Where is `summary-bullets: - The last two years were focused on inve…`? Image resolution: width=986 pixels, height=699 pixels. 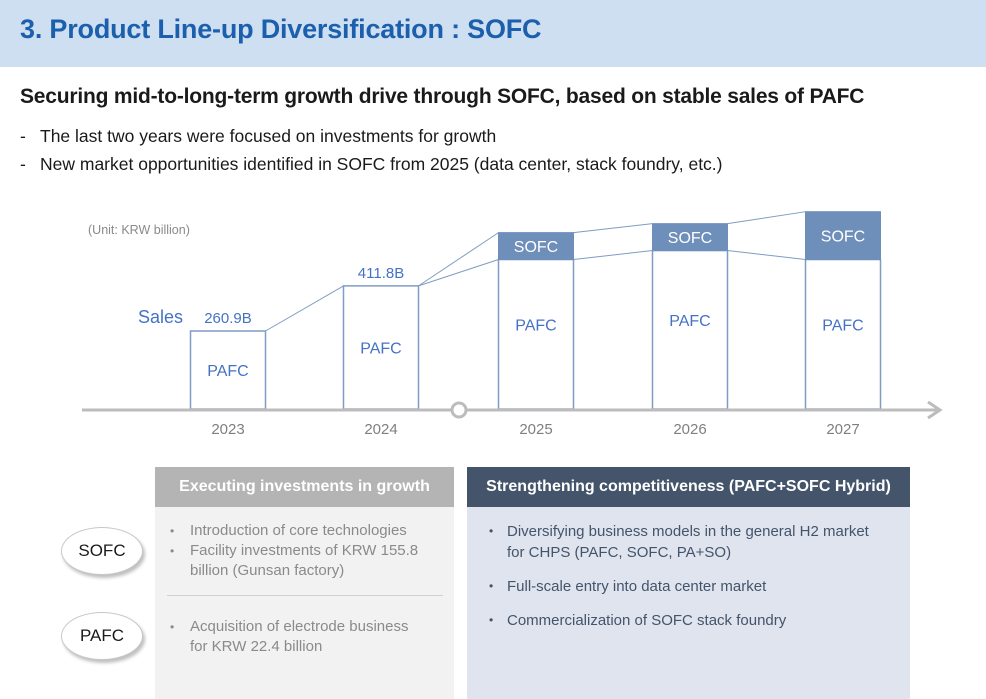
summary-bullets: - The last two years were focused on inve… is located at coordinates (371, 150).